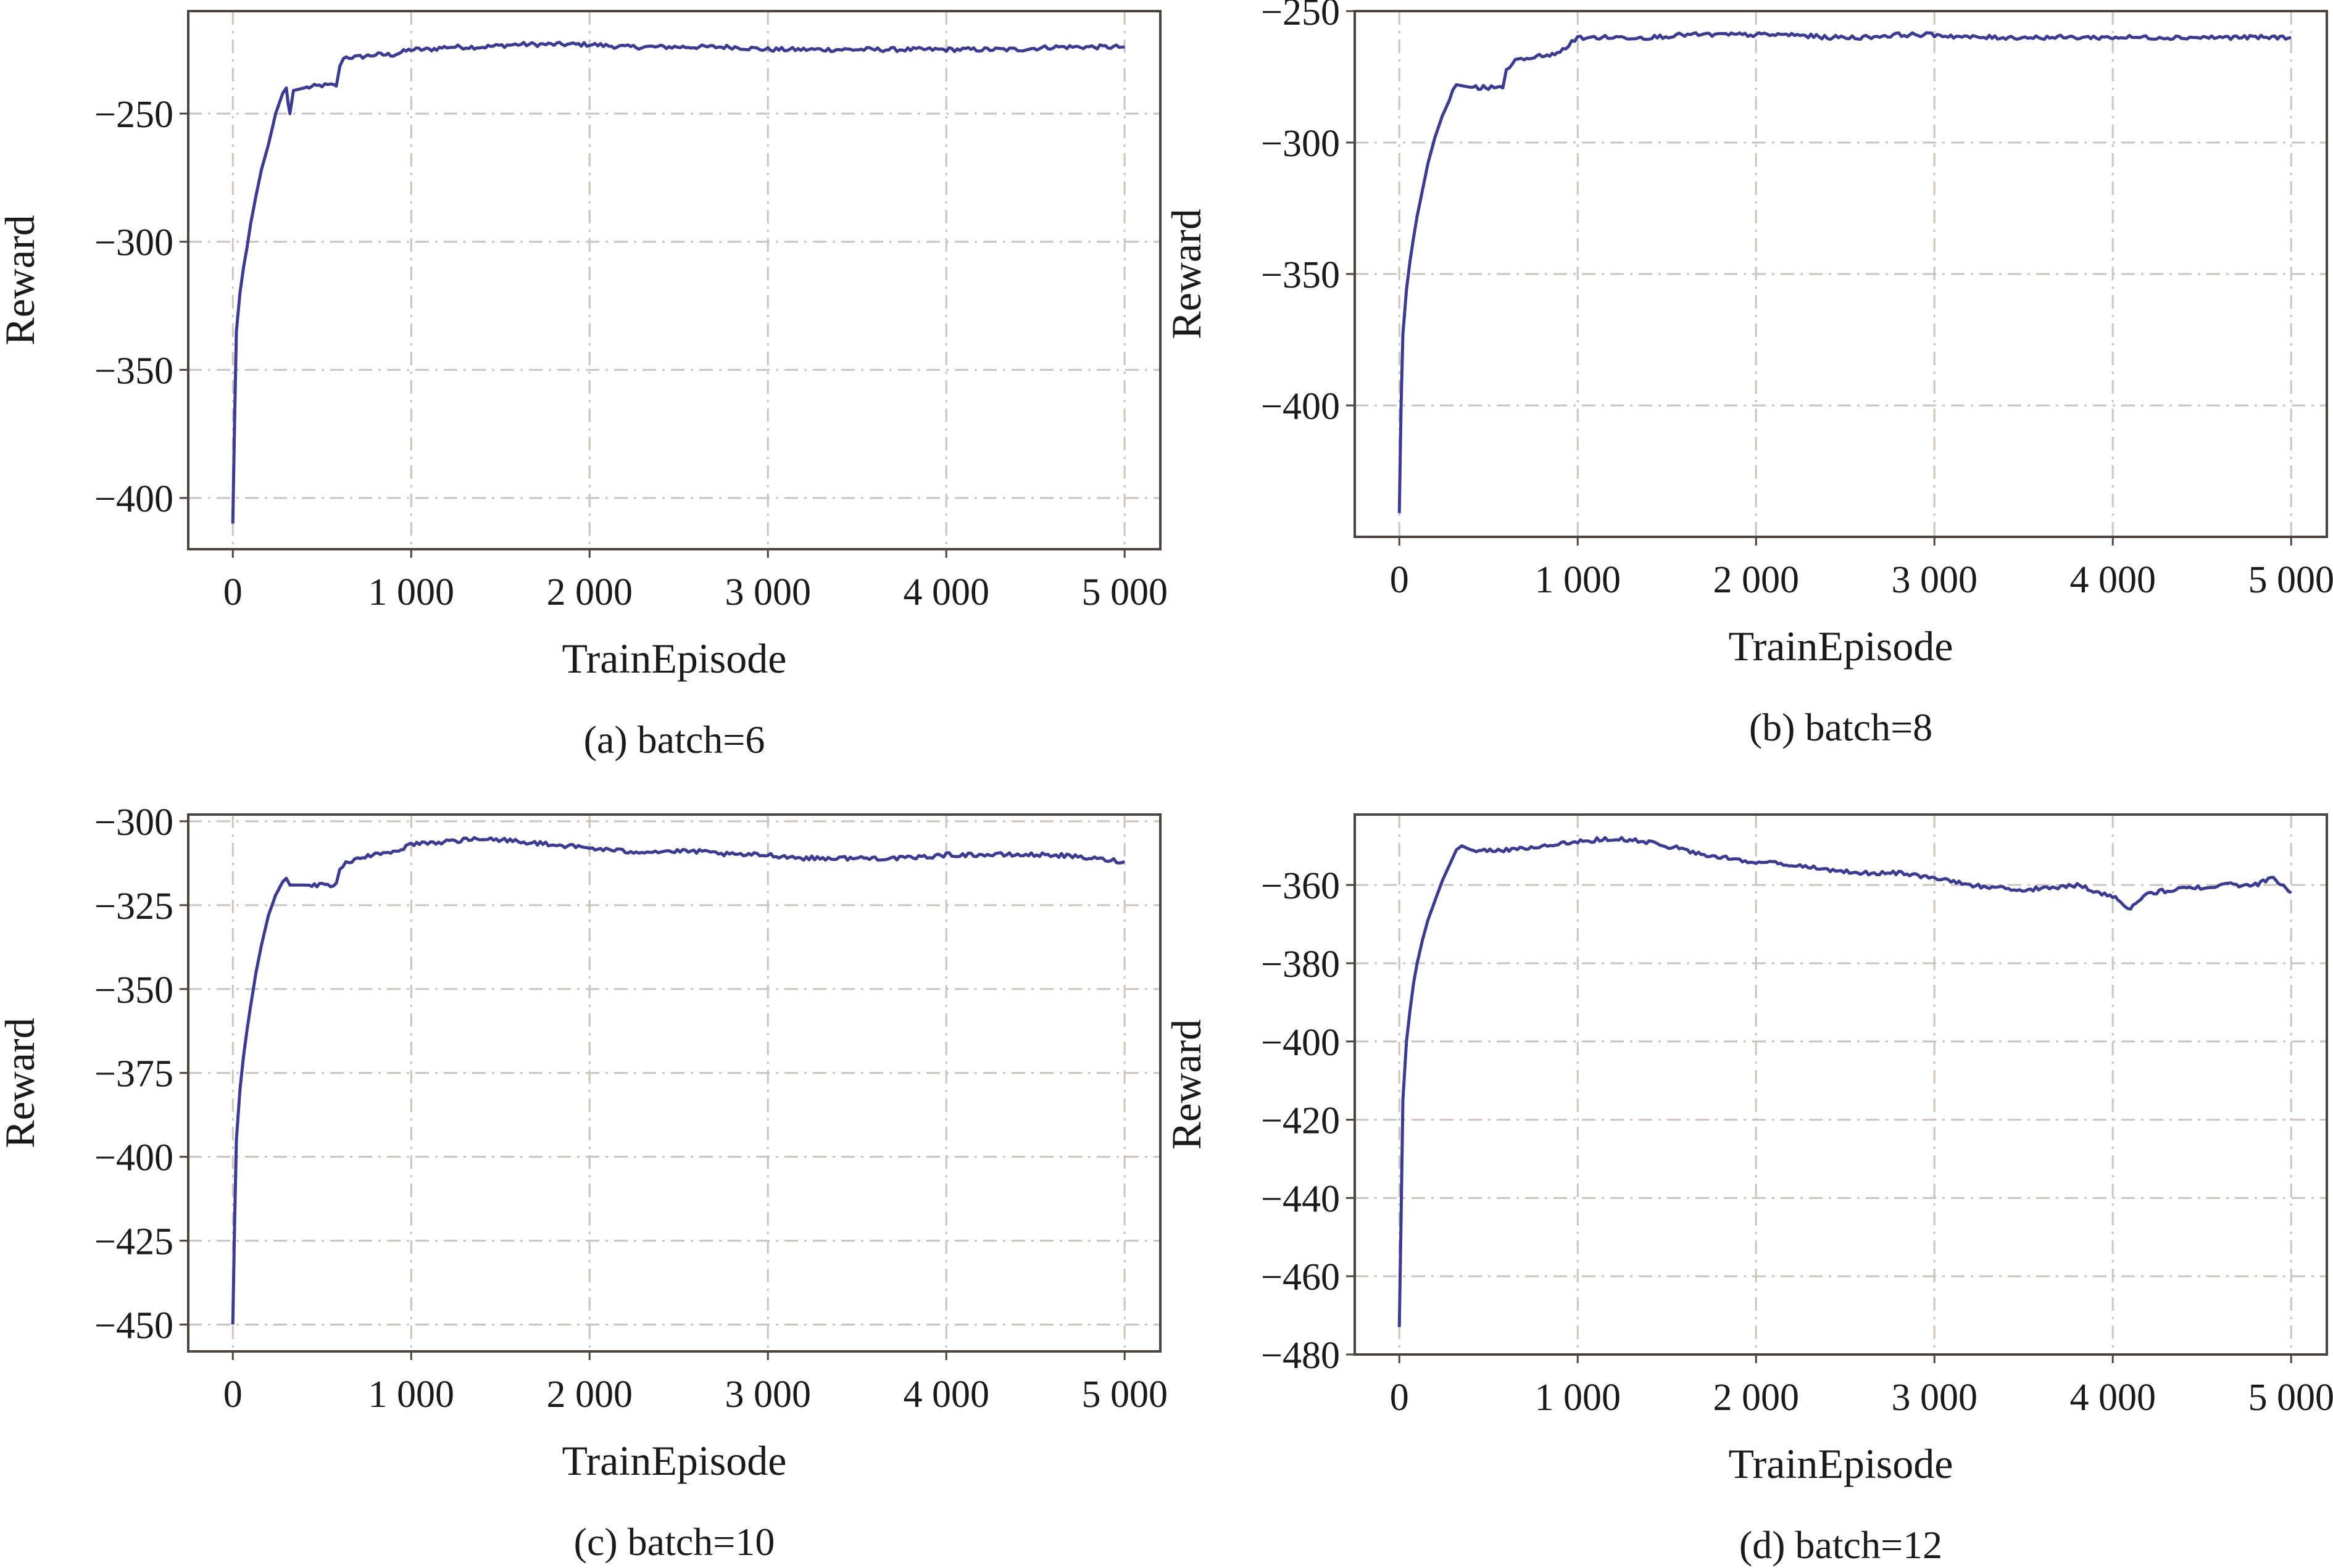 The image size is (2333, 1568). I want to click on y-tick-label: −450, so click(133, 1326).